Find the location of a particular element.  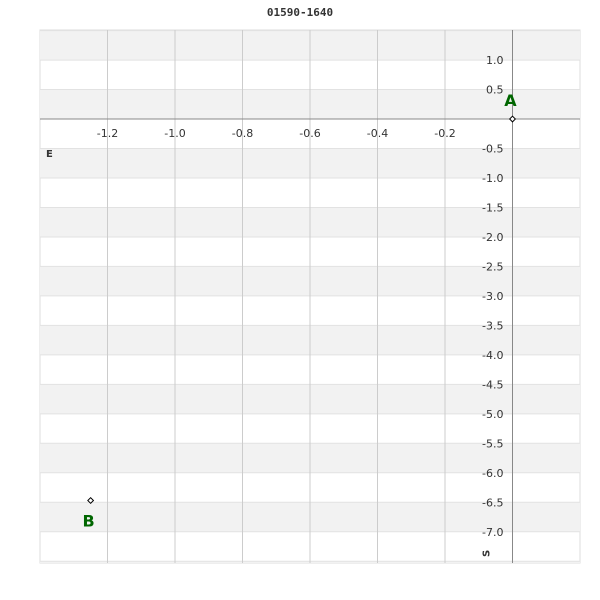

x-tick-label: -1.0 is located at coordinates (174, 133).